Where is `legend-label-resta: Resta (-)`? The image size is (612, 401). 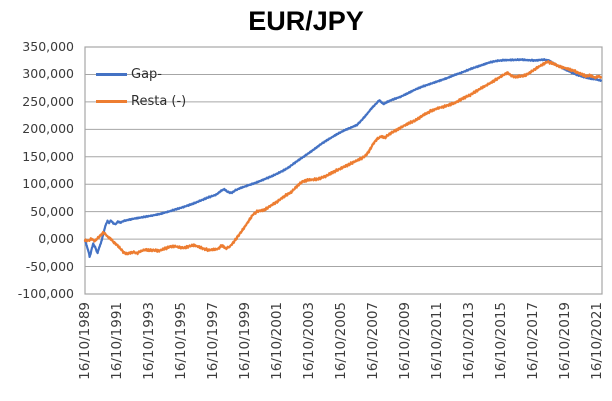
legend-label-resta: Resta (-) is located at coordinates (159, 101).